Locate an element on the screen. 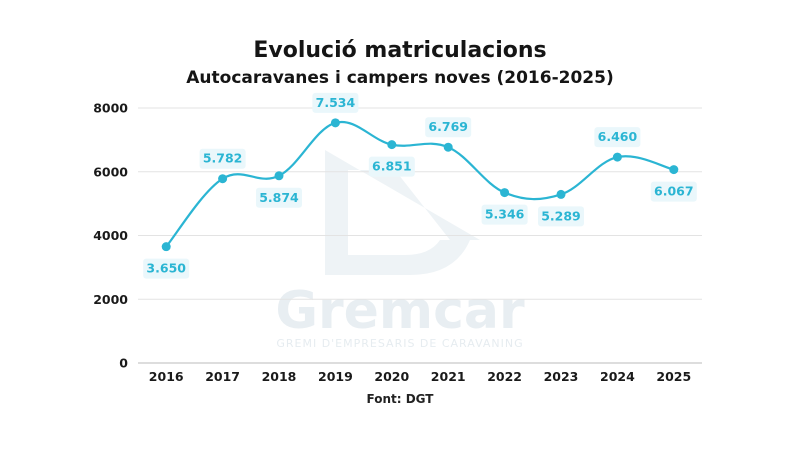  y-tick-label: 0 is located at coordinates (123, 363).